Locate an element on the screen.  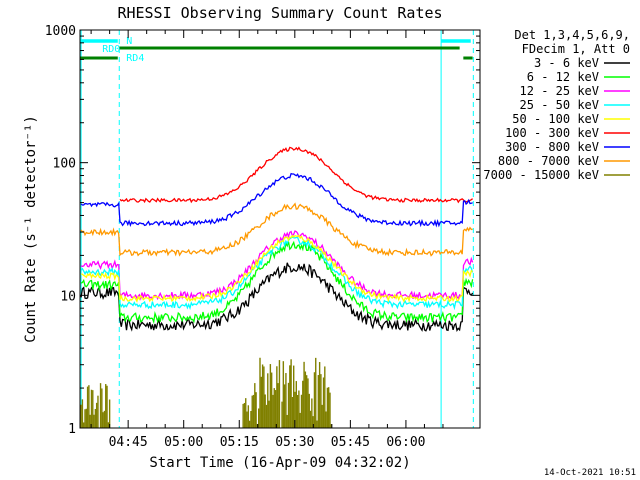
y-axis-label: Count Rate (s⁻¹ detector⁻¹) is located at coordinates (31, 229).